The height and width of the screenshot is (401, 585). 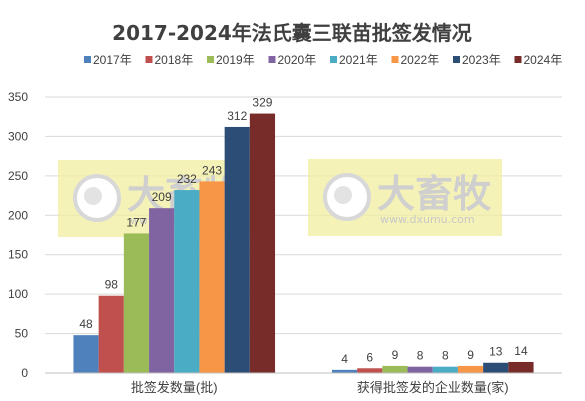 What do you see at coordinates (18, 176) in the screenshot?
I see `y-tick-label: 250` at bounding box center [18, 176].